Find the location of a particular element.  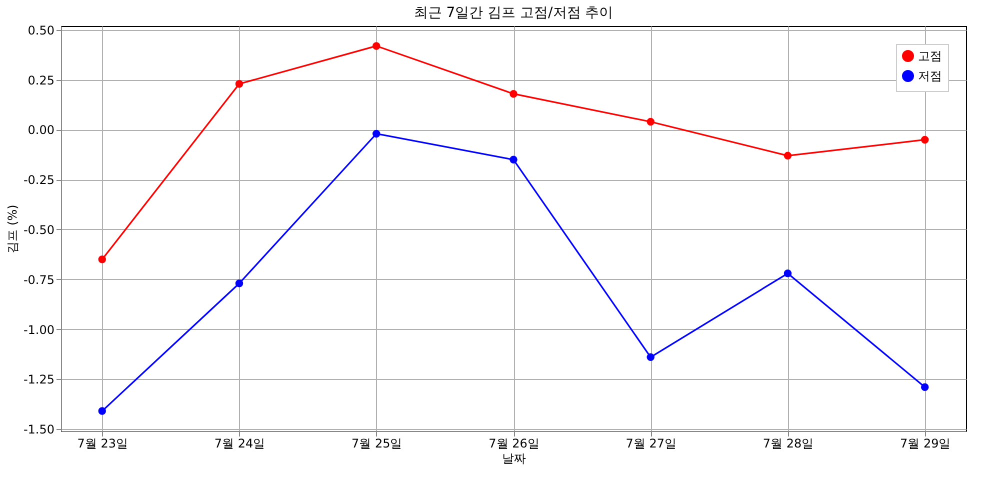

y-tick-label: 0.25 is located at coordinates (41, 80).